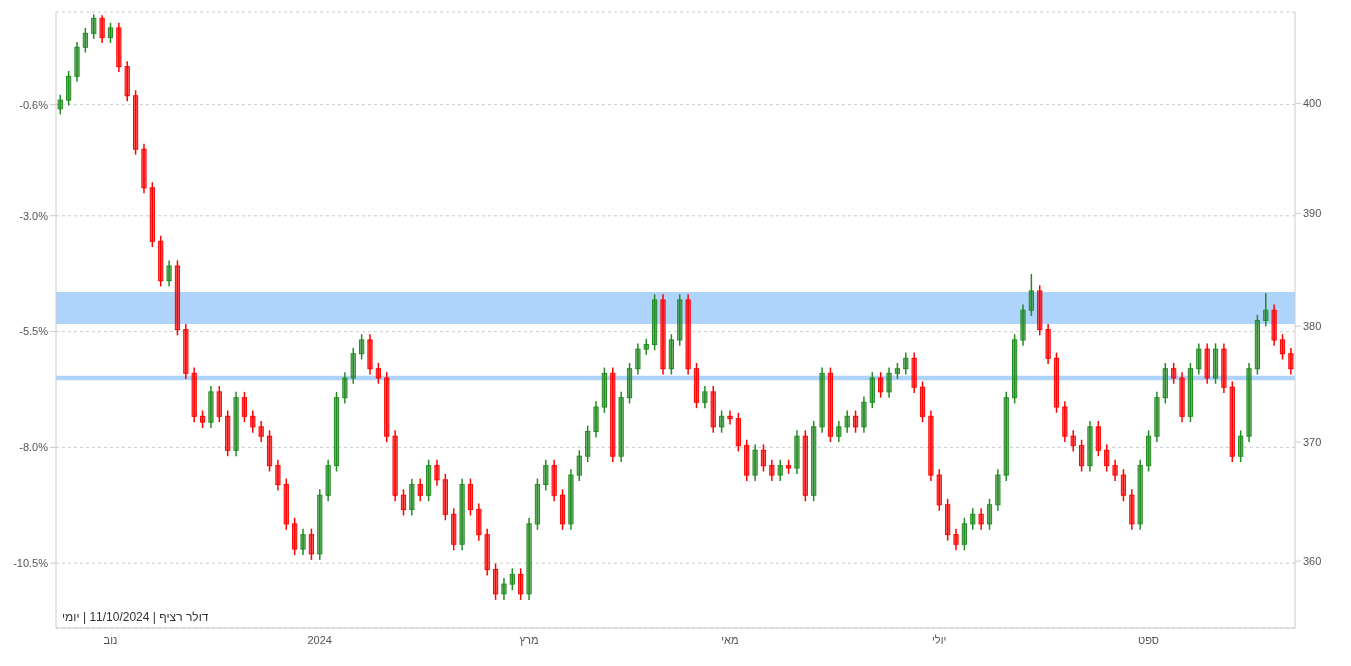  What do you see at coordinates (529, 639) in the screenshot?
I see `x-tick-label: מרץ` at bounding box center [529, 639].